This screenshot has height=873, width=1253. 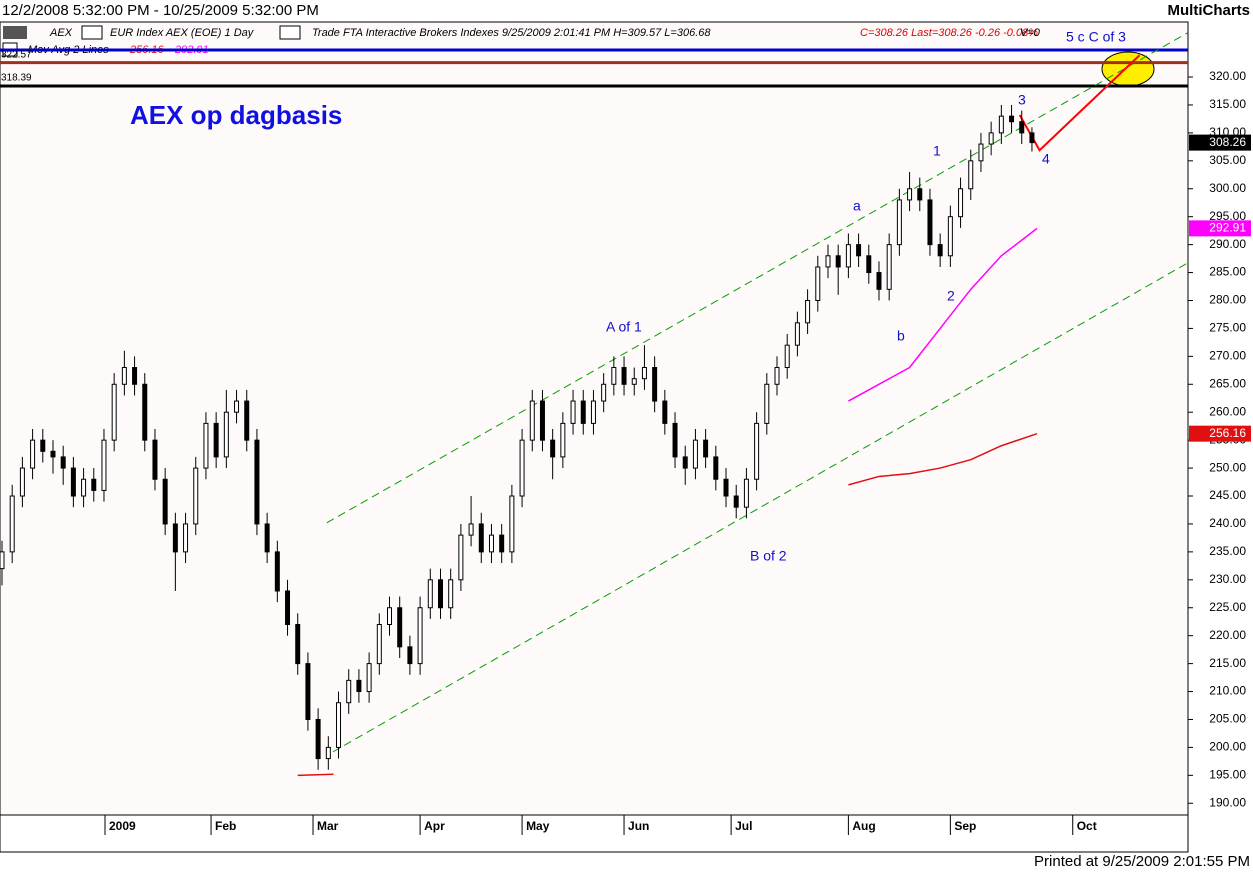 What do you see at coordinates (1227, 228) in the screenshot?
I see `price-box-label: 292.91` at bounding box center [1227, 228].